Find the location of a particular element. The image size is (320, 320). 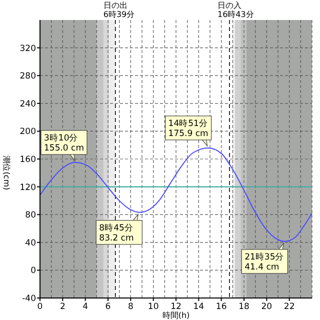

y-tick-label: -40 is located at coordinates (29, 299).